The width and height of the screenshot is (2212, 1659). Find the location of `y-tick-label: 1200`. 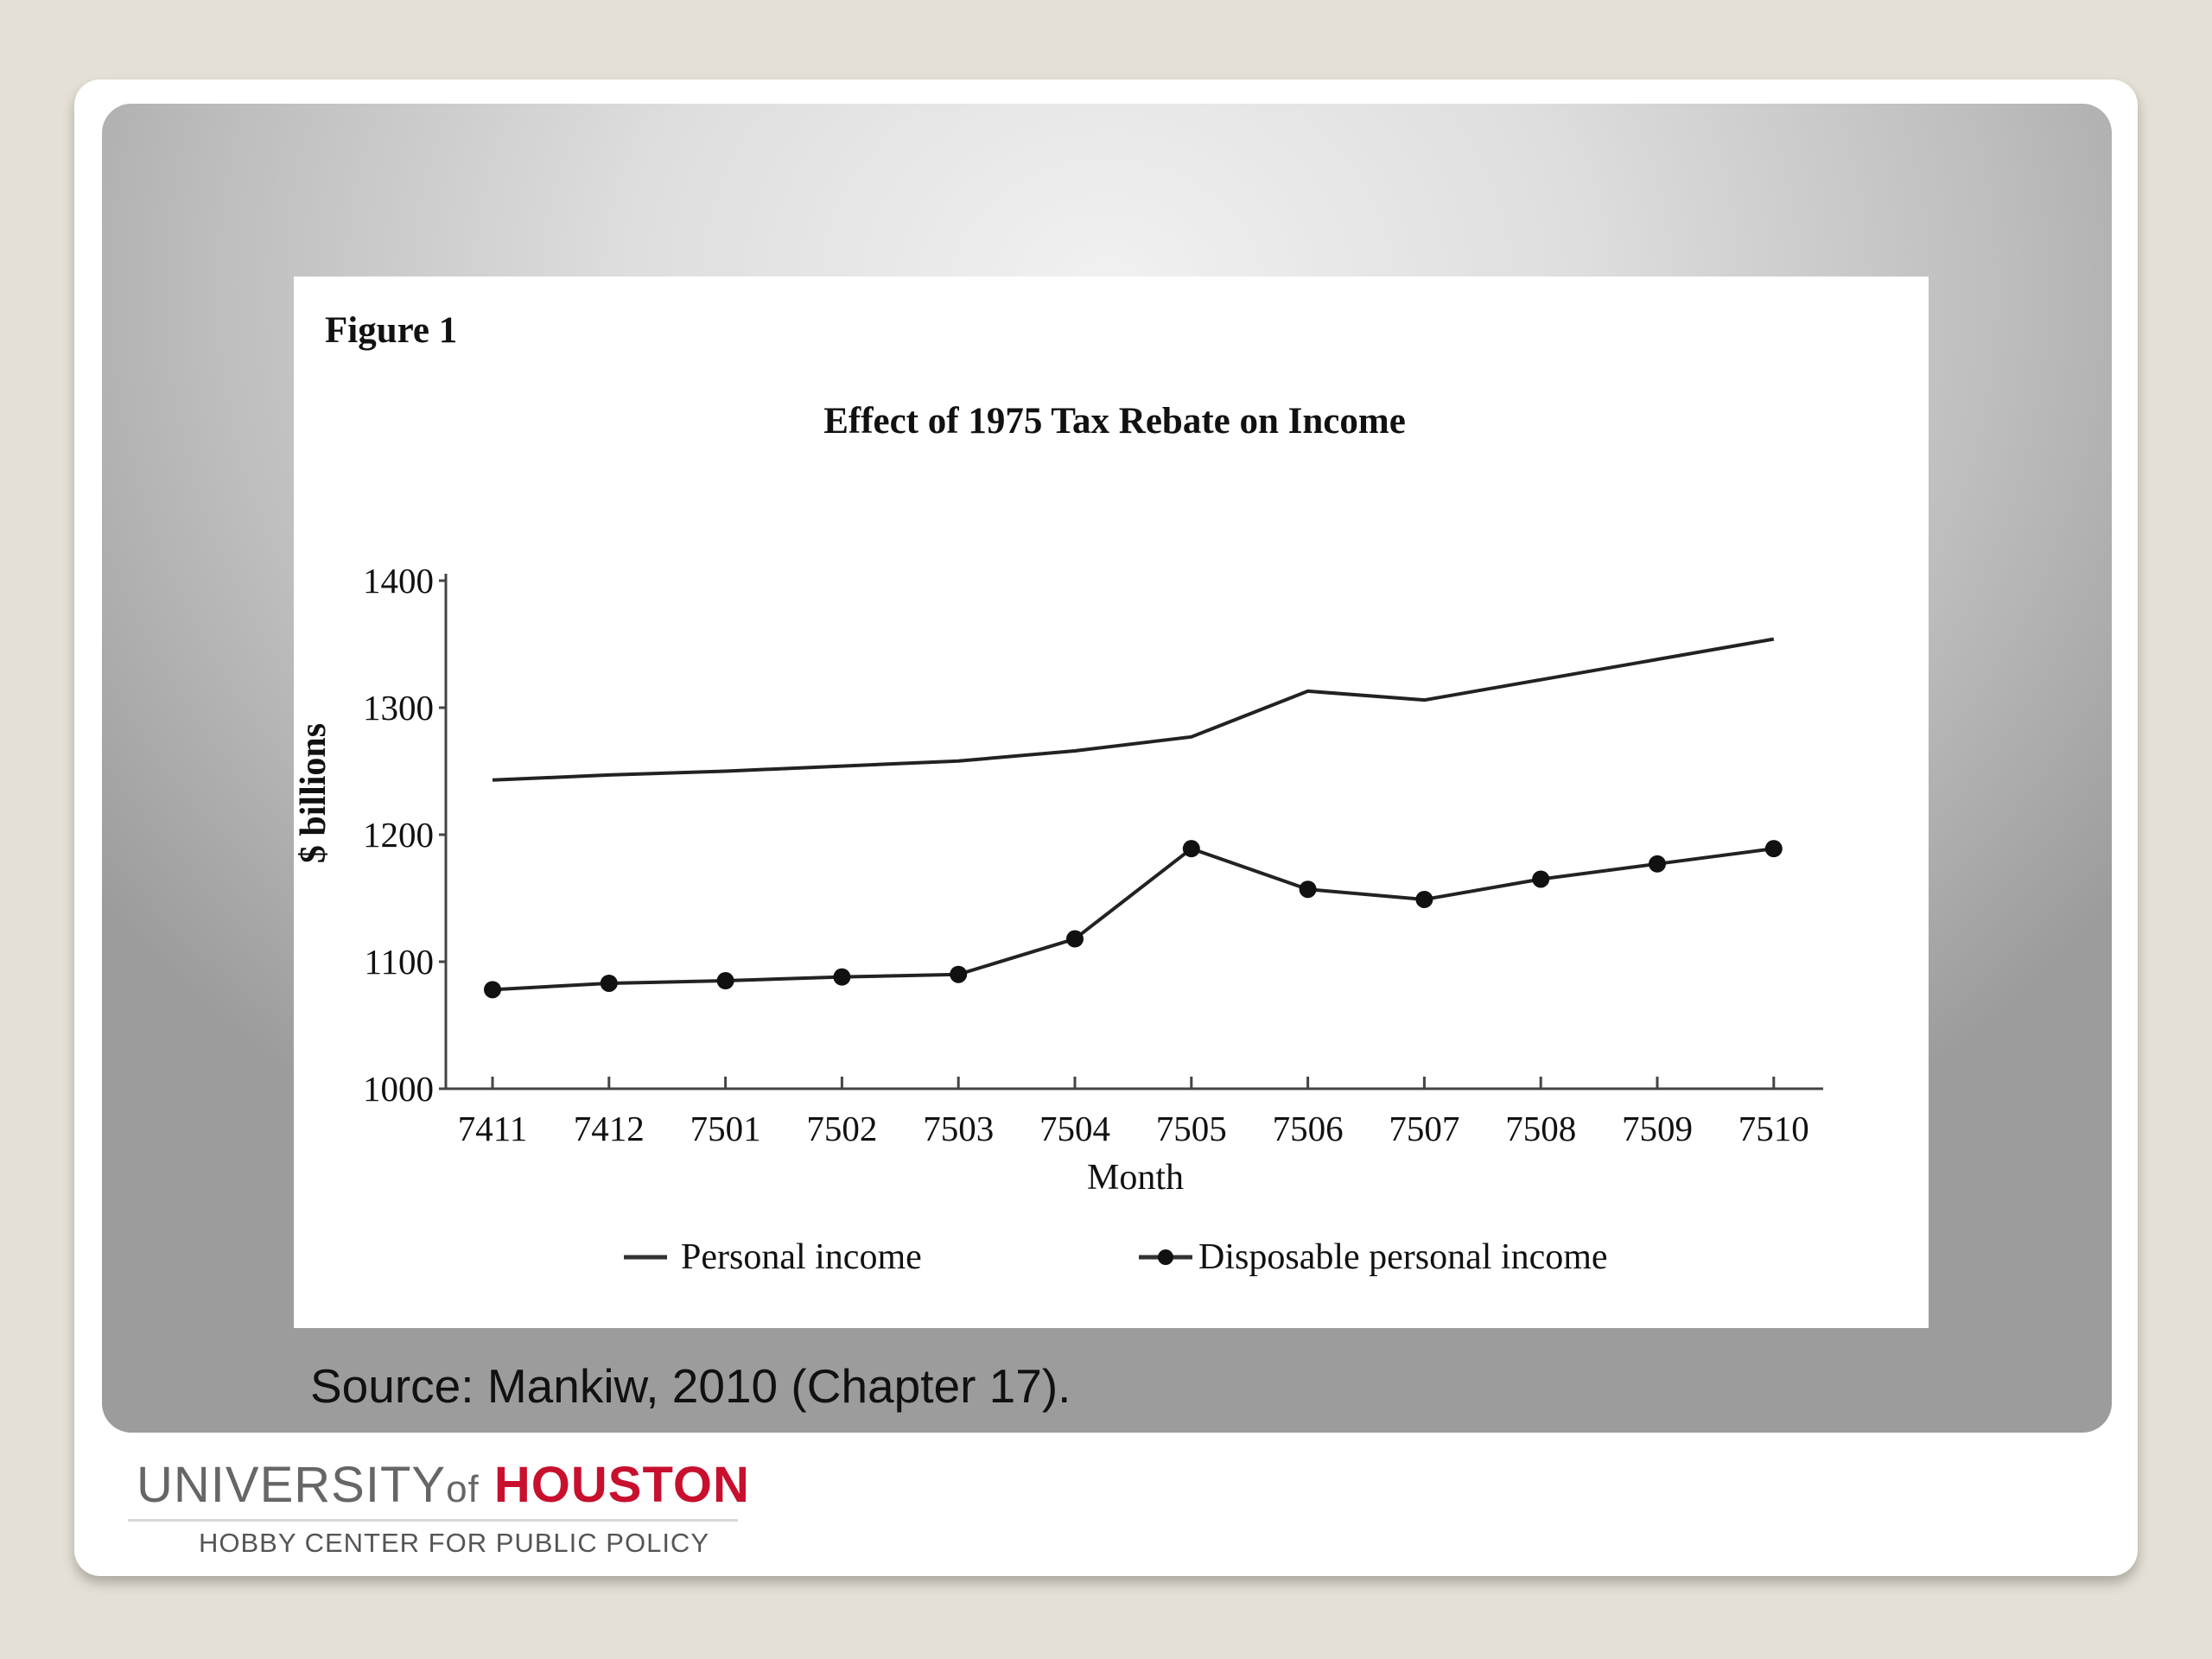

y-tick-label: 1200 is located at coordinates (398, 835).